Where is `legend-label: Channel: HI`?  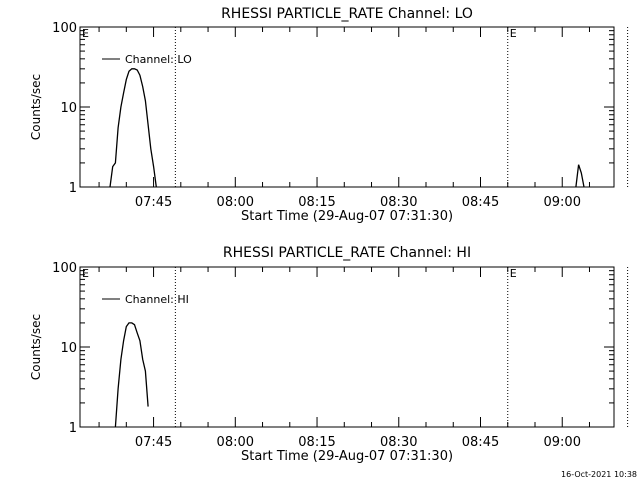
legend-label: Channel: HI is located at coordinates (157, 299).